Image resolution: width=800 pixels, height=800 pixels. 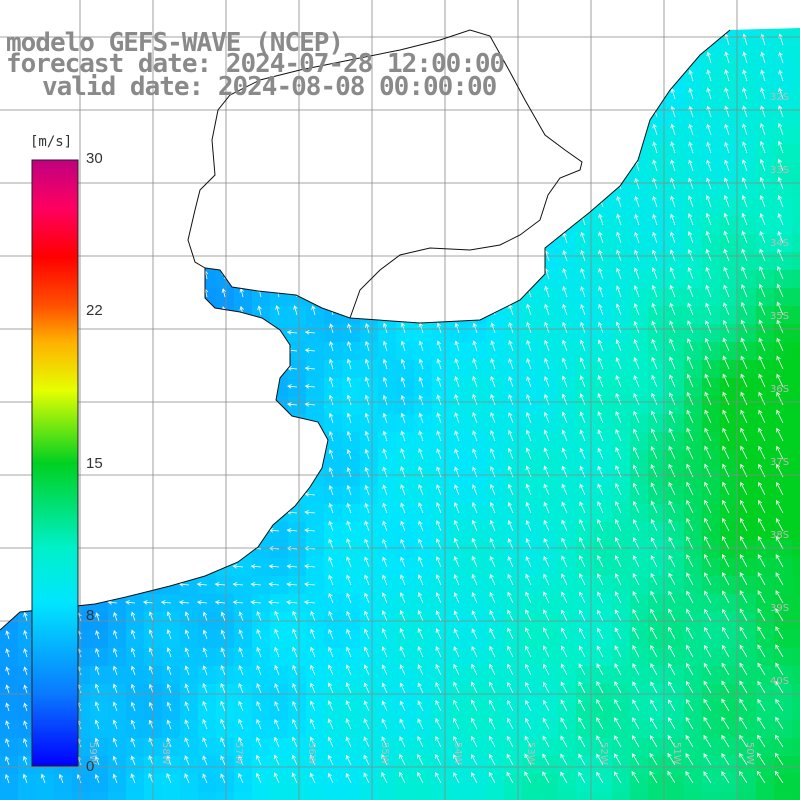 I want to click on longitude-label: 59W, so click(x=92, y=753).